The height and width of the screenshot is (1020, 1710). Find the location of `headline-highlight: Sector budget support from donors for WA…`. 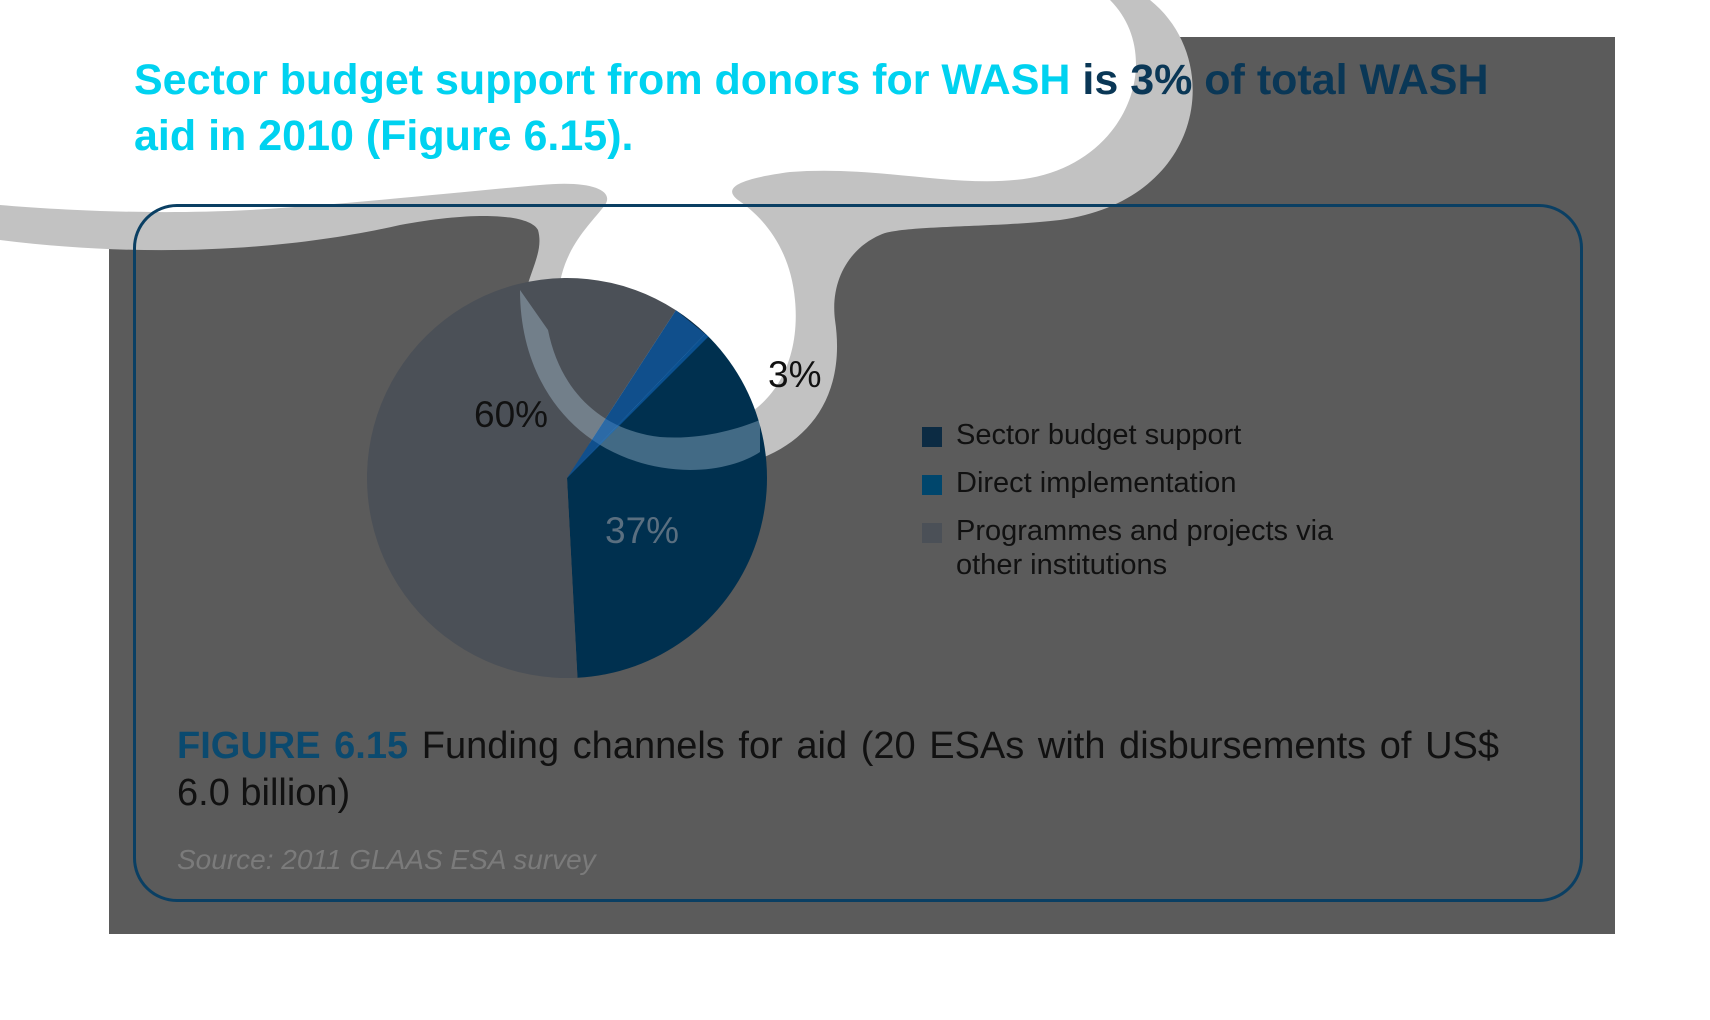

headline-highlight: Sector budget support from donors for WA… is located at coordinates (602, 80).